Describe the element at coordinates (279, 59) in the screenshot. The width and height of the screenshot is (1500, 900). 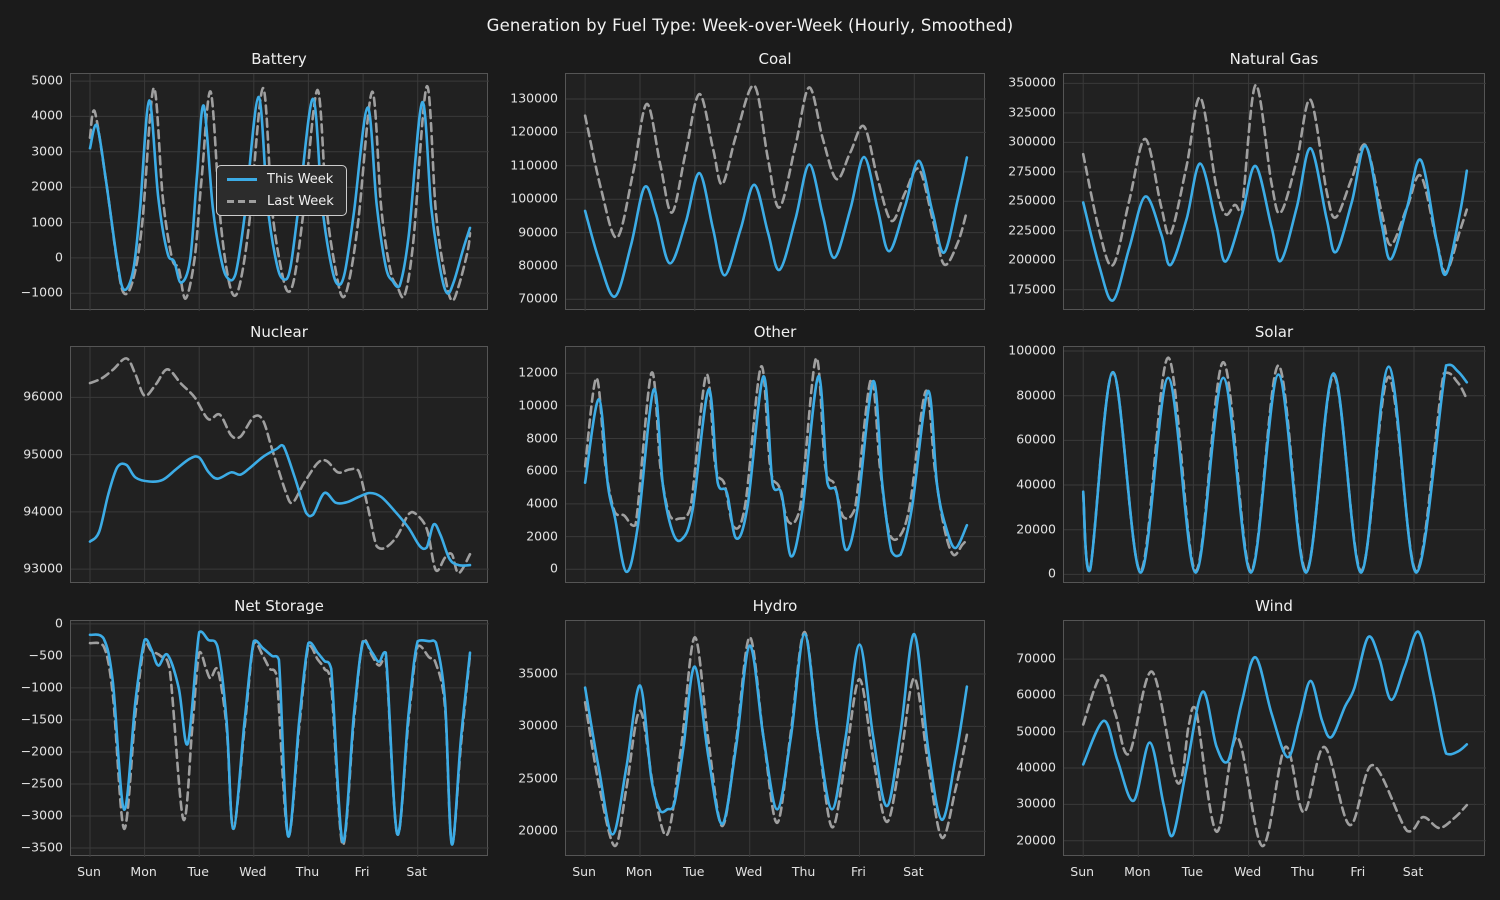
I see `chart-title-battery: Battery` at that location.